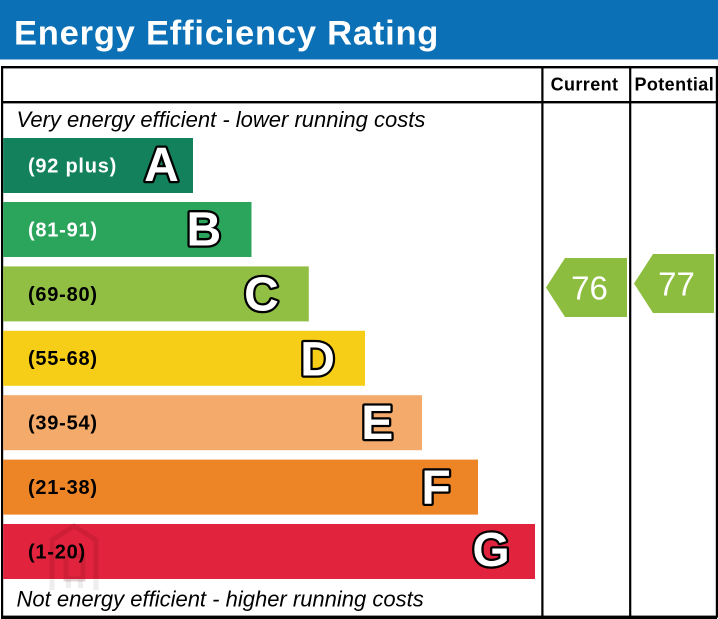  What do you see at coordinates (589, 288) in the screenshot?
I see `svg-text: 76` at bounding box center [589, 288].